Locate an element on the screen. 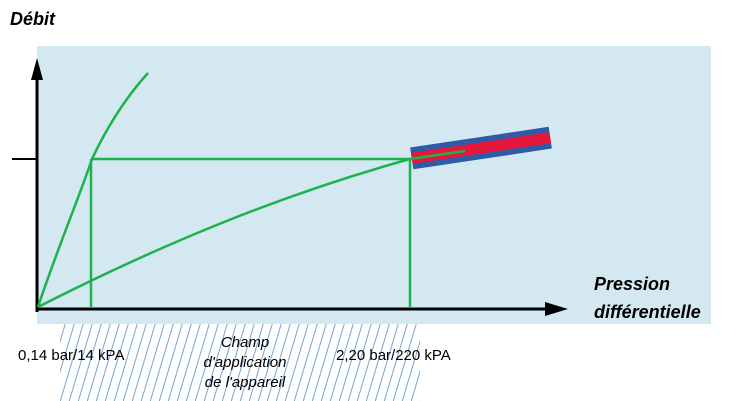 Image resolution: width=738 pixels, height=401 pixels. valve-pipe-inner is located at coordinates (481, 148).